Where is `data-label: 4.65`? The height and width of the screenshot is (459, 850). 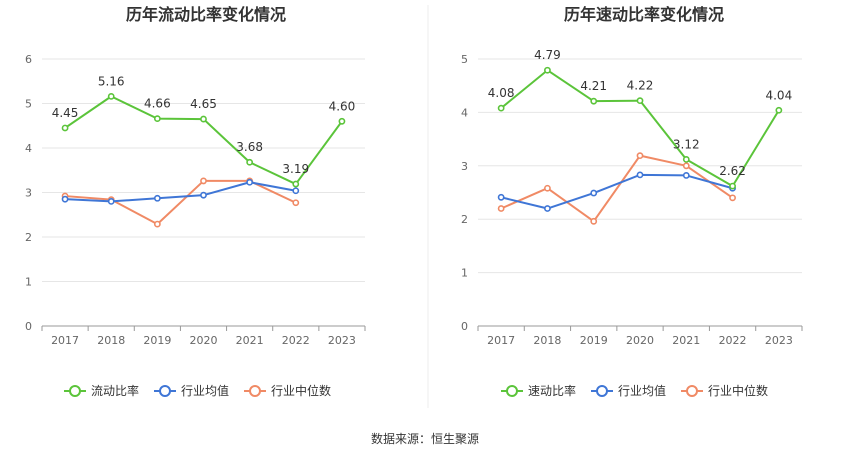 data-label: 4.65 is located at coordinates (203, 104).